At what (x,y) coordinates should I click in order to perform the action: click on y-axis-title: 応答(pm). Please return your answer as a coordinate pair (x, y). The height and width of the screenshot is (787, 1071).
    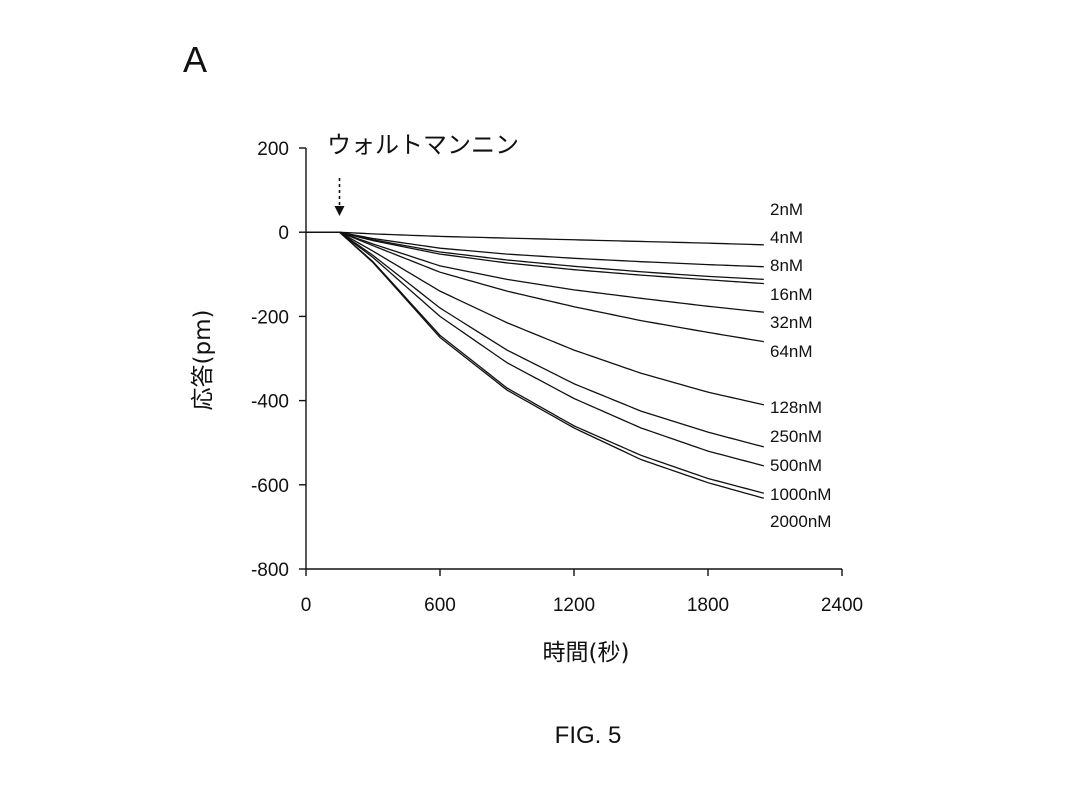
    Looking at the image, I should click on (203, 360).